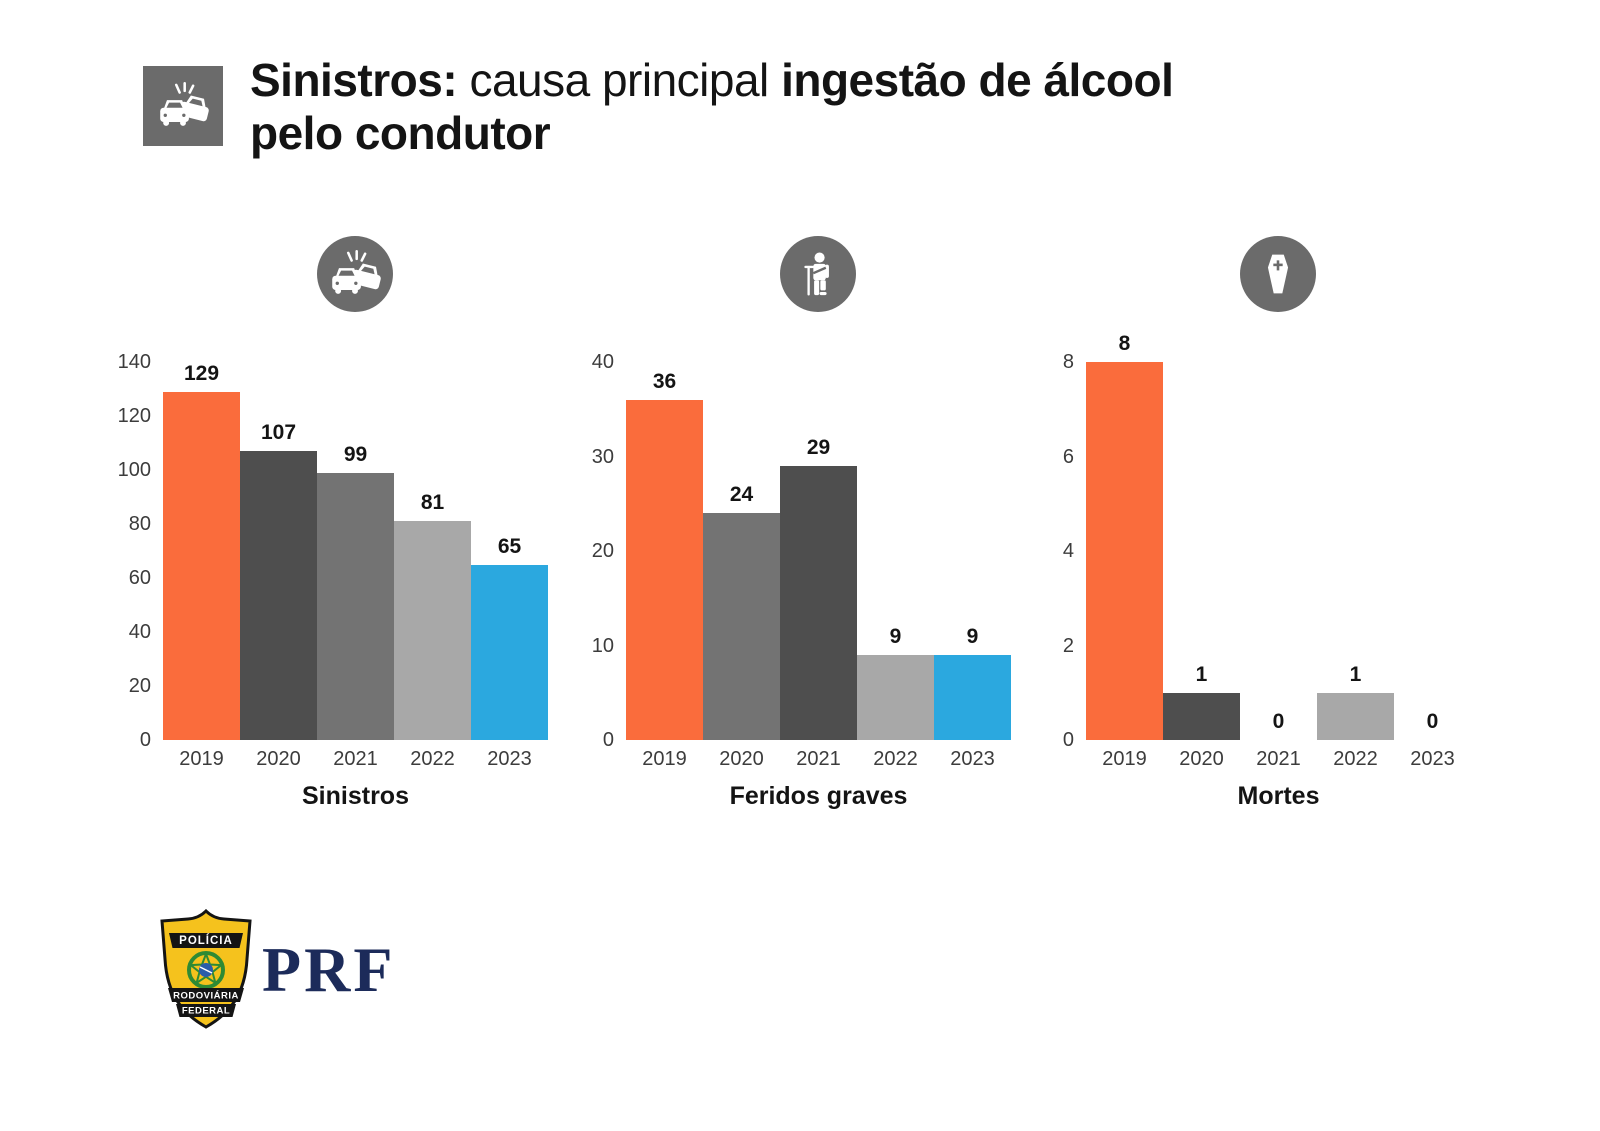  What do you see at coordinates (818, 796) in the screenshot?
I see `chart-title-feridos-graves: Feridos graves` at bounding box center [818, 796].